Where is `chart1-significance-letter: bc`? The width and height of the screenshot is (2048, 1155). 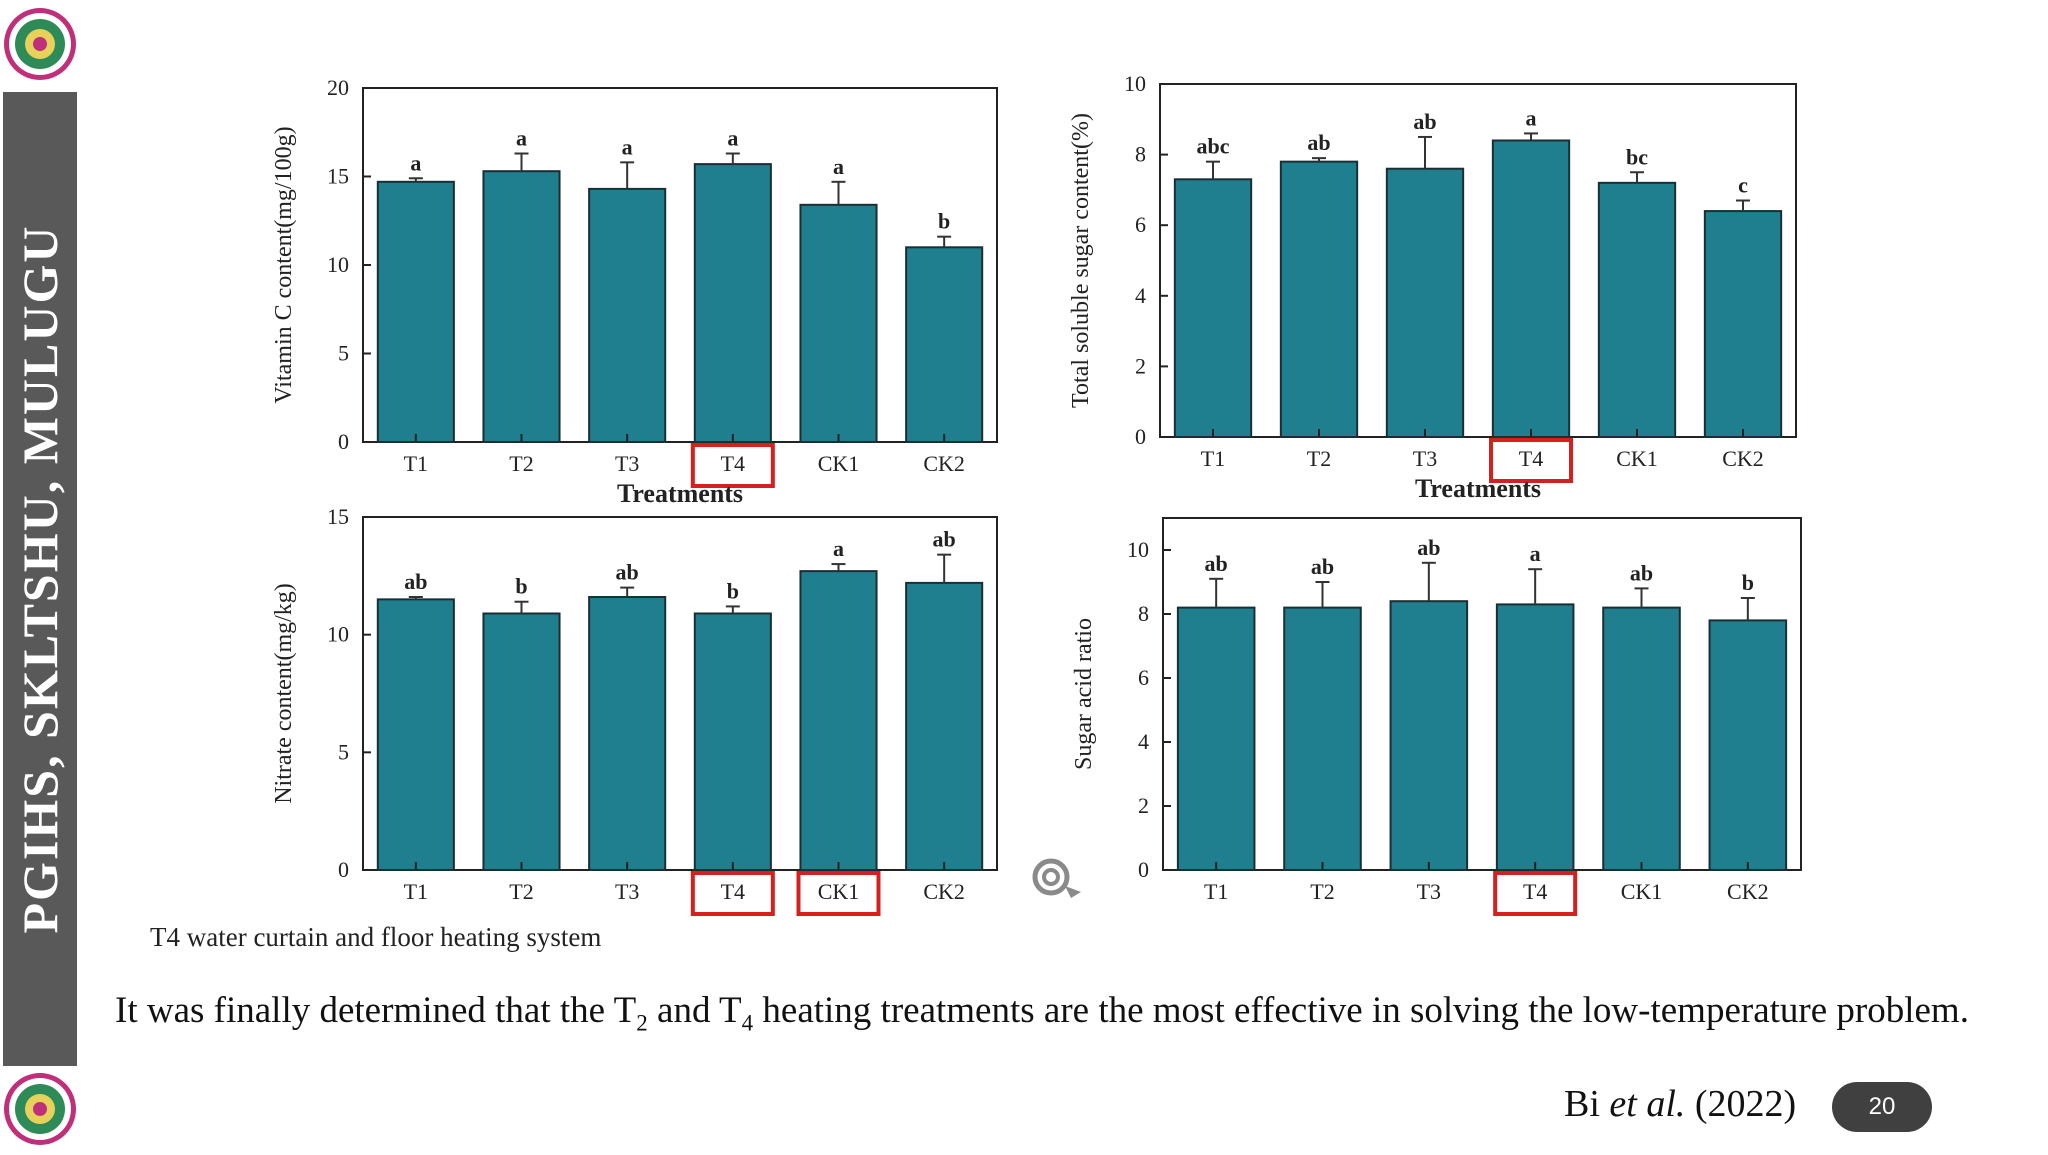
chart1-significance-letter: bc is located at coordinates (1637, 156).